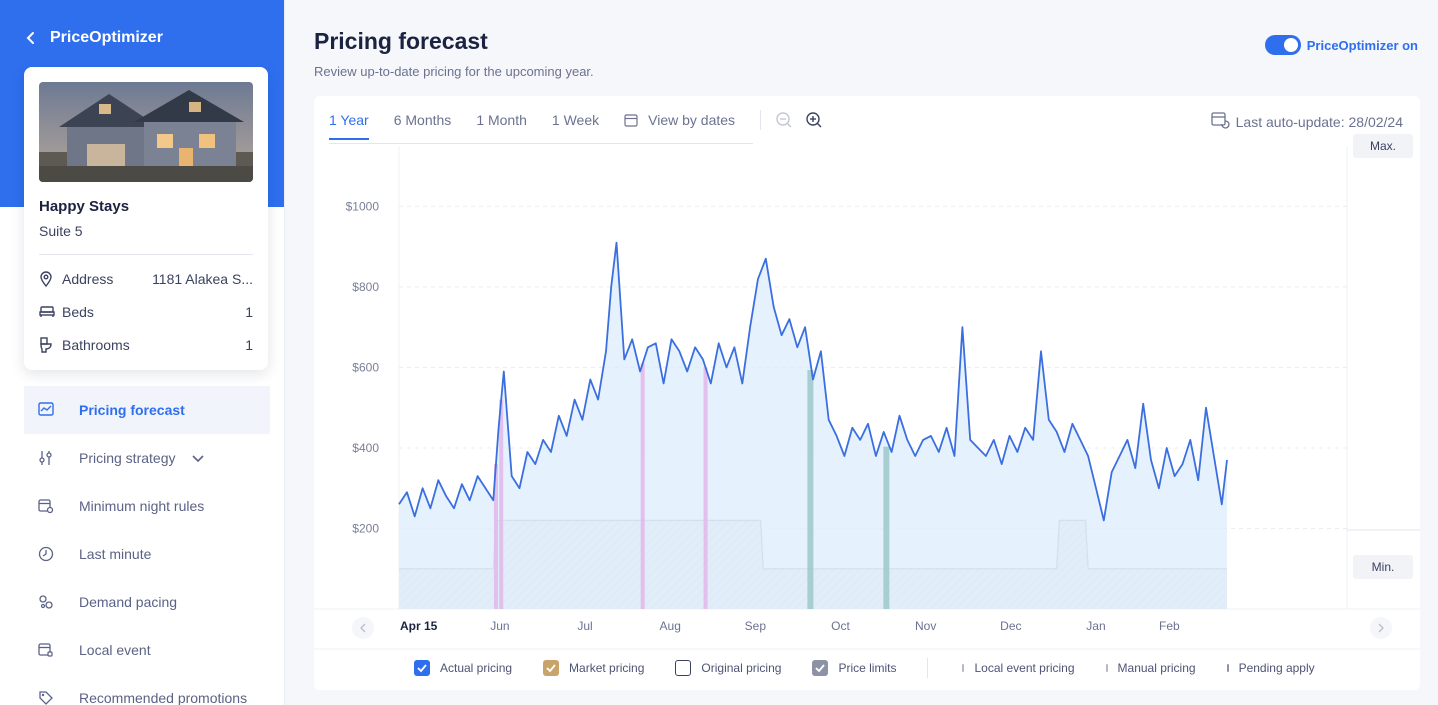 The image size is (1438, 705). What do you see at coordinates (963, 668) in the screenshot?
I see `local-event-marker-icon` at bounding box center [963, 668].